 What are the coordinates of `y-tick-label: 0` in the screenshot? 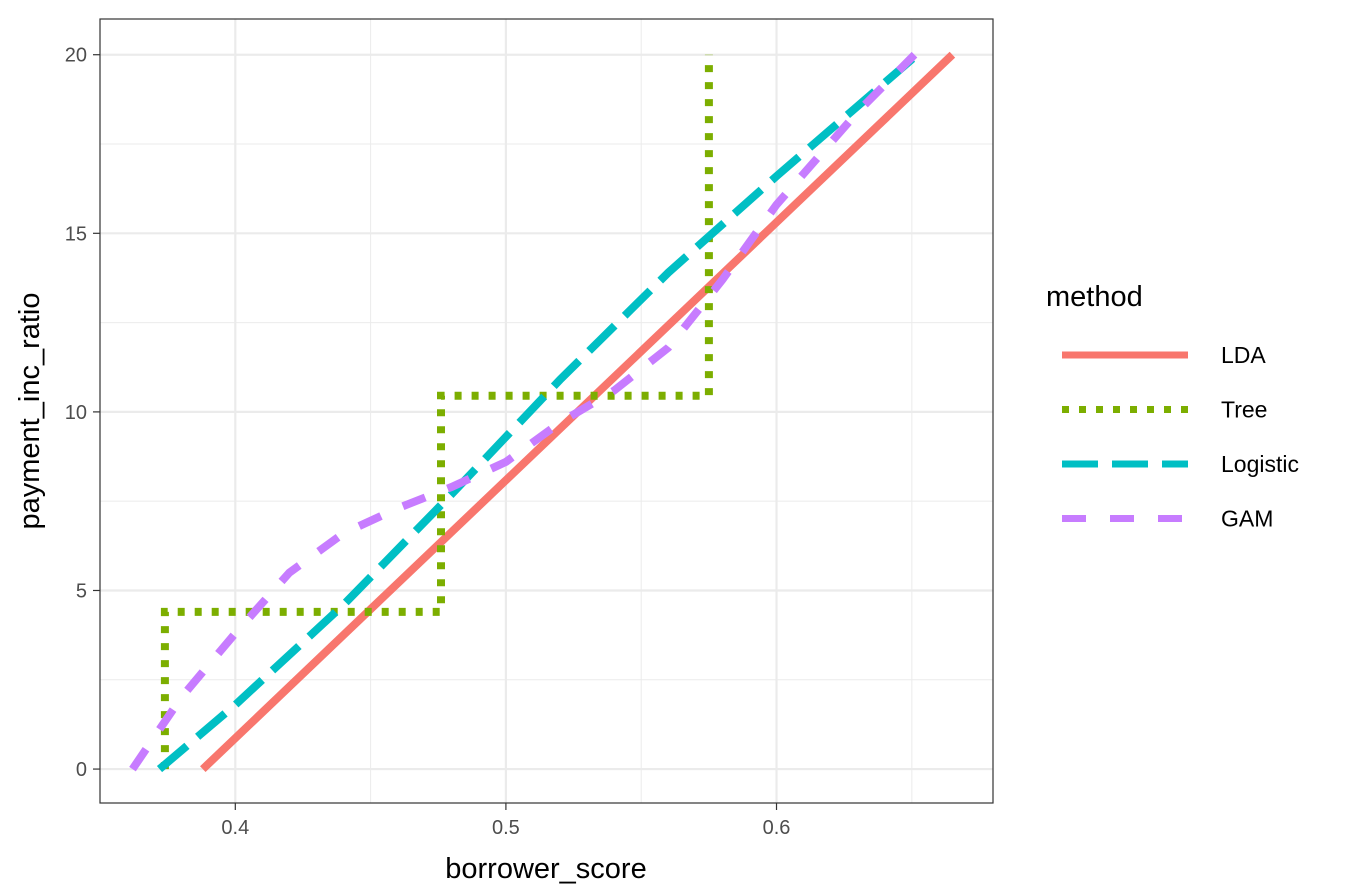 It's located at (81, 770).